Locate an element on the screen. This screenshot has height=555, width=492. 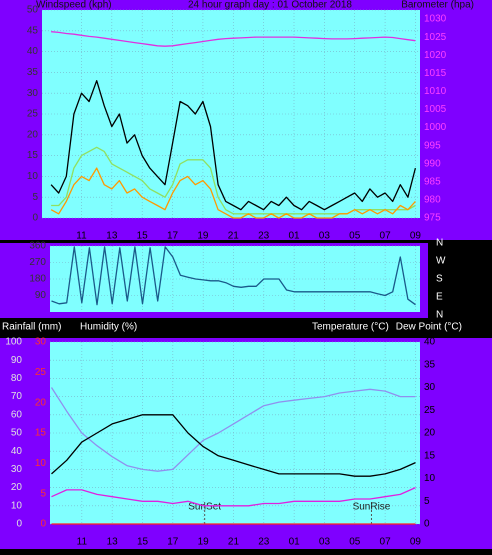
tick-label: 995 is located at coordinates (432, 145).